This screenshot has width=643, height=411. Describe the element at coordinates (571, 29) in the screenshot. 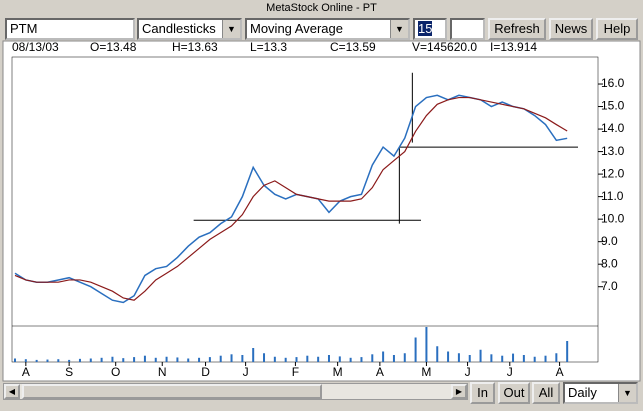

I see `news-button: News` at that location.